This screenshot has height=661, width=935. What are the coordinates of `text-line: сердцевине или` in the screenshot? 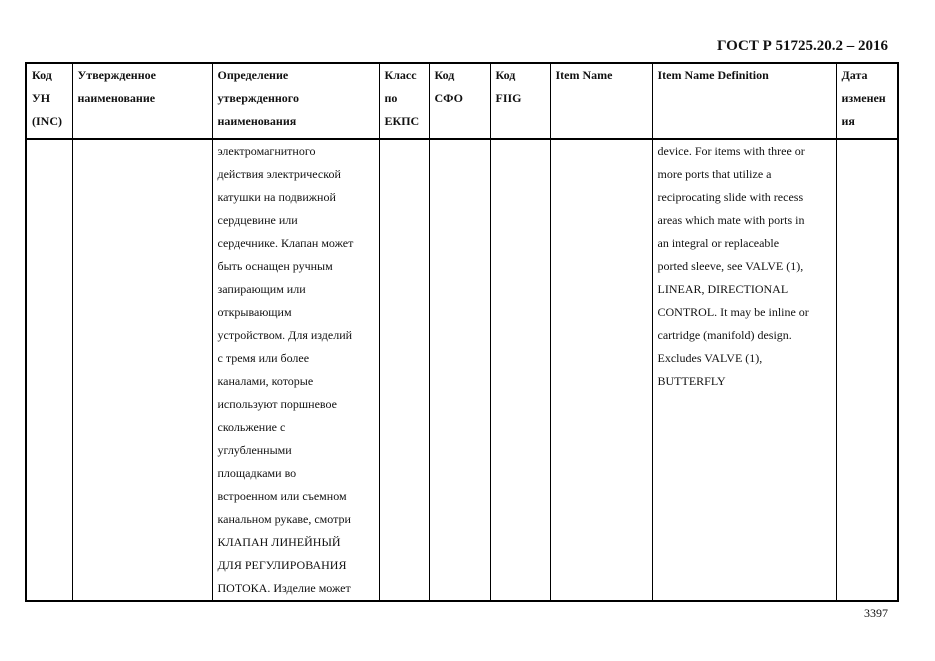 It's located at (257, 220).